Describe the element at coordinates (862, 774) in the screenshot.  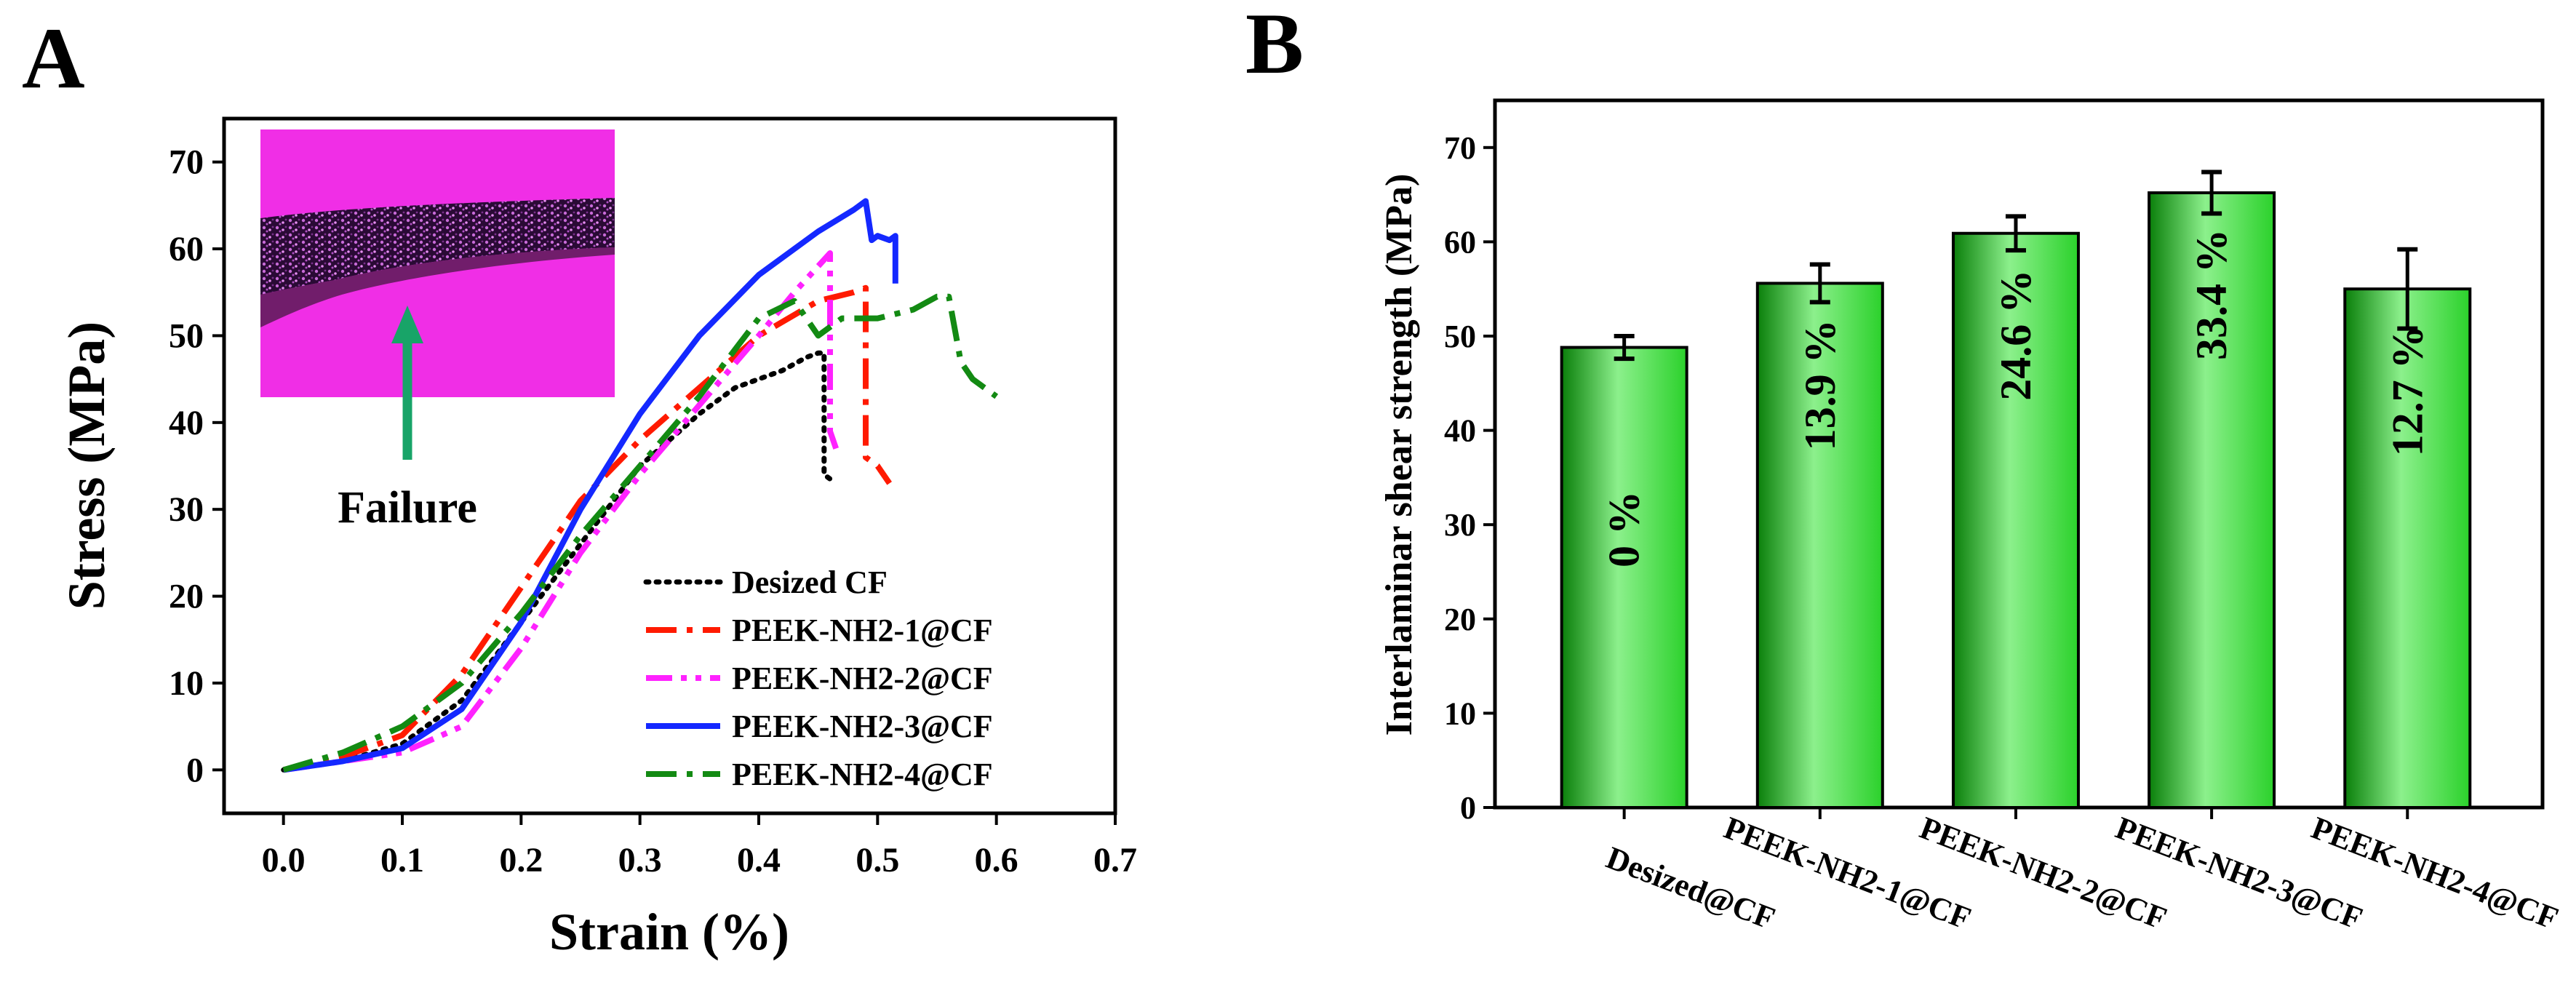
I see `legend-label: PEEK-NH2-4@CF` at that location.